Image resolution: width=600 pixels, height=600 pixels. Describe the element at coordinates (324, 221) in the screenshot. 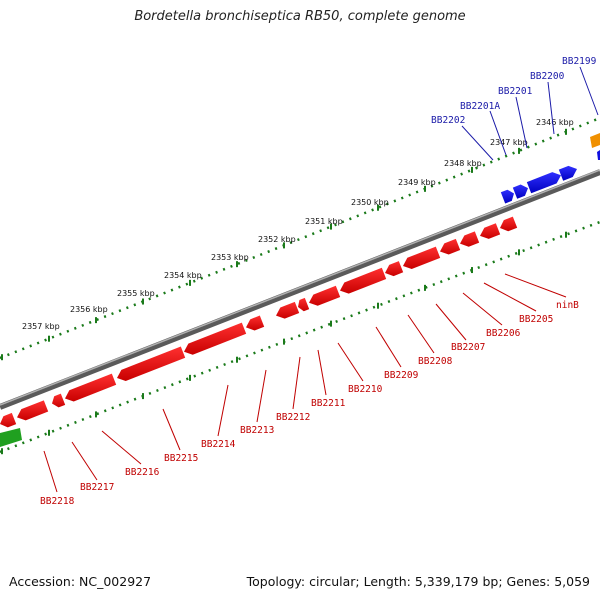

I see `scale-label: 2351 kbp` at that location.